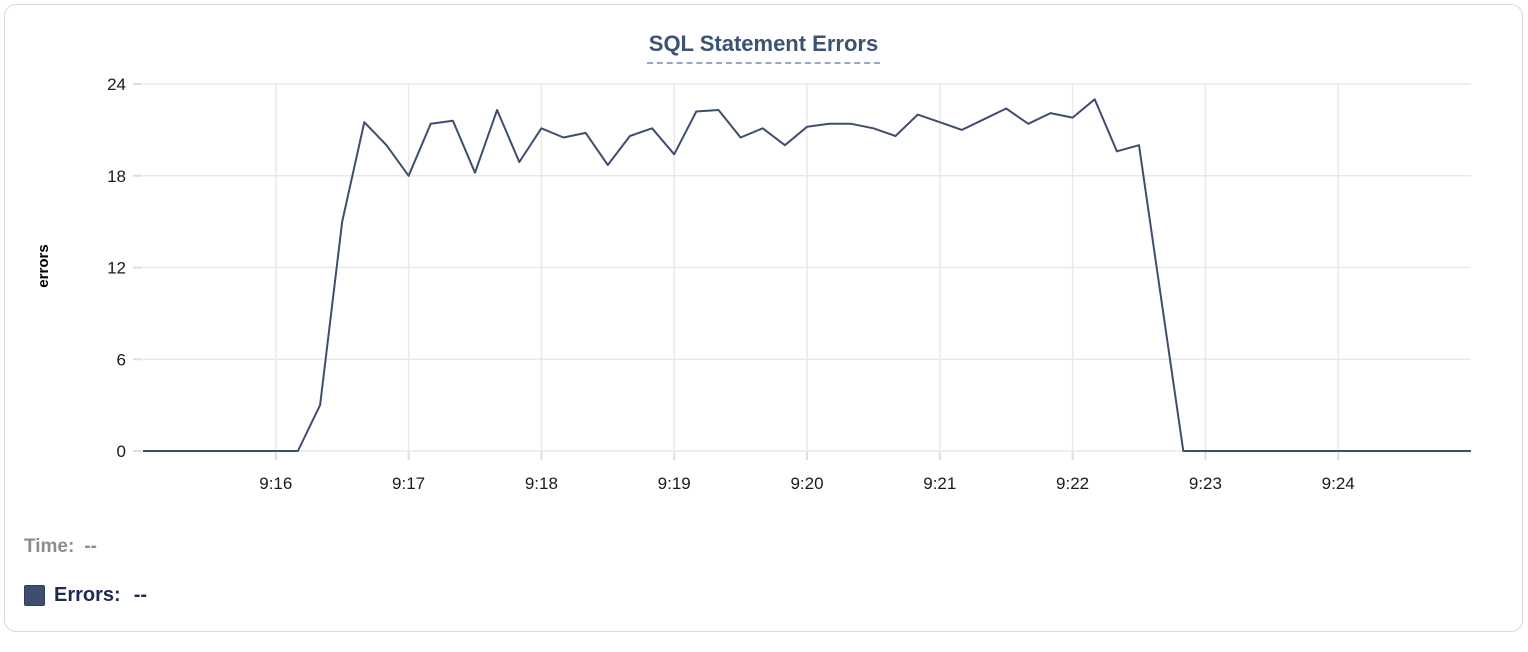 This screenshot has width=1528, height=652. I want to click on hover-time-label: Time:, so click(49, 546).